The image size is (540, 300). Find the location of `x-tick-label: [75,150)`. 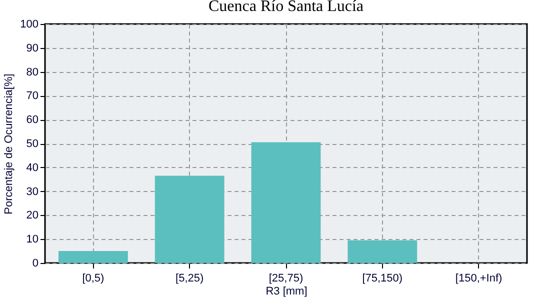

x-tick-label: [75,150) is located at coordinates (382, 278).